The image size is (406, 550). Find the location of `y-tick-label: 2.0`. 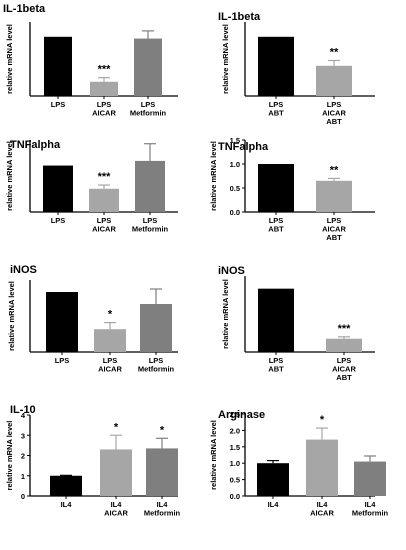

y-tick-label: 2.0 is located at coordinates (235, 430).